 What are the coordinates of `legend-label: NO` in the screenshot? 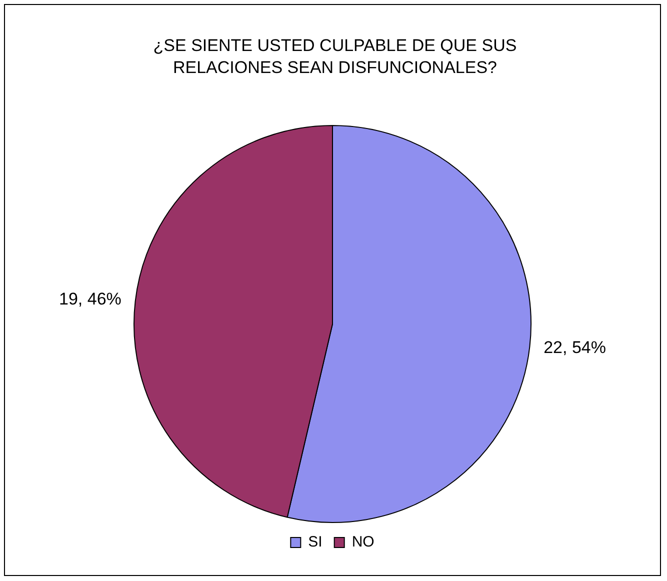 It's located at (363, 542).